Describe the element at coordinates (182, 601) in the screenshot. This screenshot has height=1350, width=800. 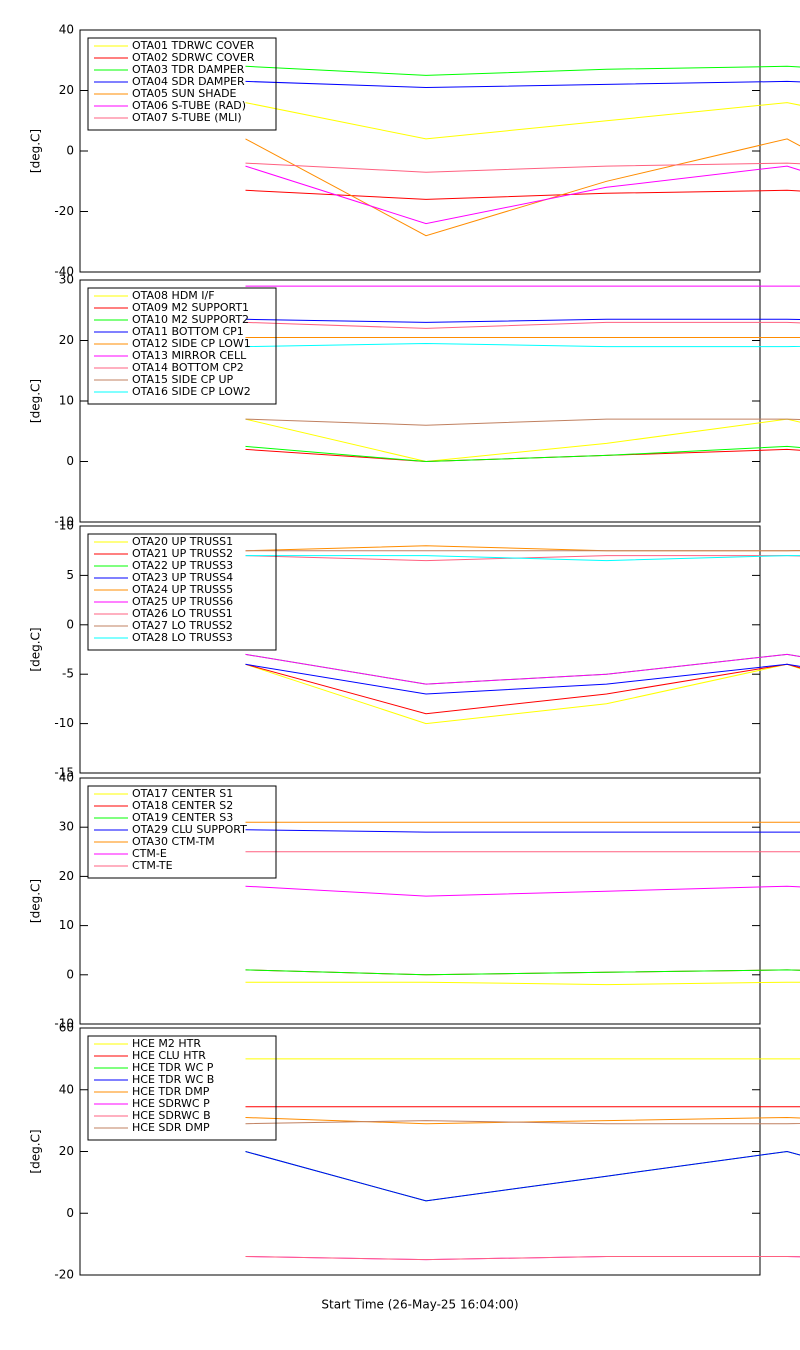
I see `legend-label: OTA25 UP TRUSS6` at that location.